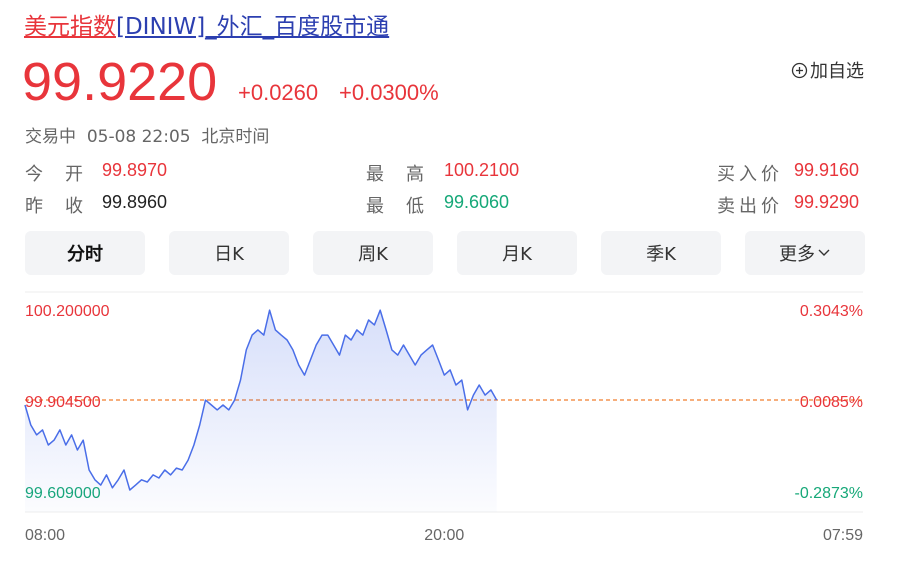 Image resolution: width=897 pixels, height=561 pixels. What do you see at coordinates (67, 311) in the screenshot?
I see `y-tick-label: 100.200000` at bounding box center [67, 311].